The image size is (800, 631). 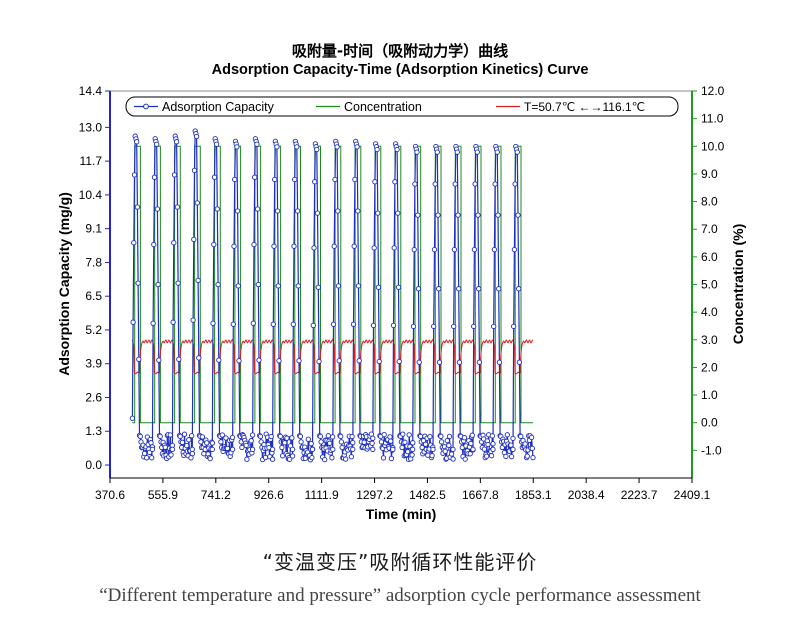 I want to click on y-tick-label: 14.4, so click(x=91, y=91).